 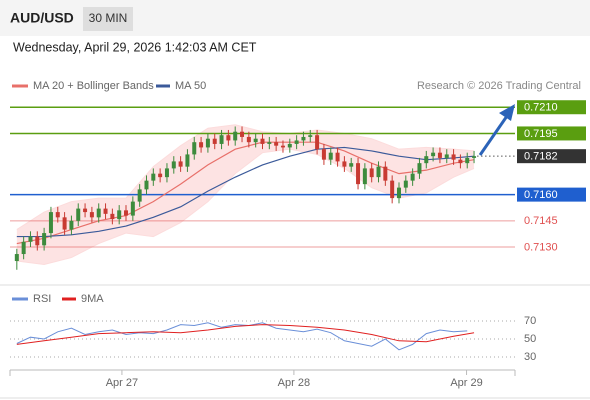 What do you see at coordinates (493, 135) in the screenshot?
I see `forecast-arrow` at bounding box center [493, 135].